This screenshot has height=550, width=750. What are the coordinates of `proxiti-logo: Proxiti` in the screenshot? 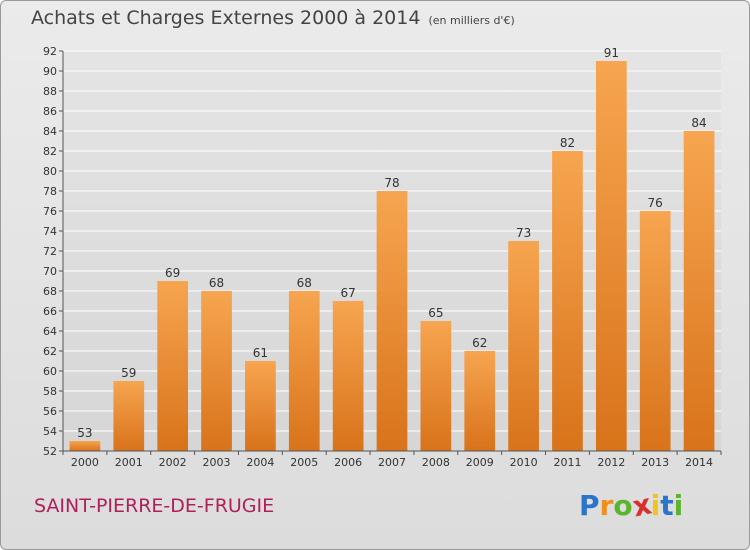 It's located at (631, 505).